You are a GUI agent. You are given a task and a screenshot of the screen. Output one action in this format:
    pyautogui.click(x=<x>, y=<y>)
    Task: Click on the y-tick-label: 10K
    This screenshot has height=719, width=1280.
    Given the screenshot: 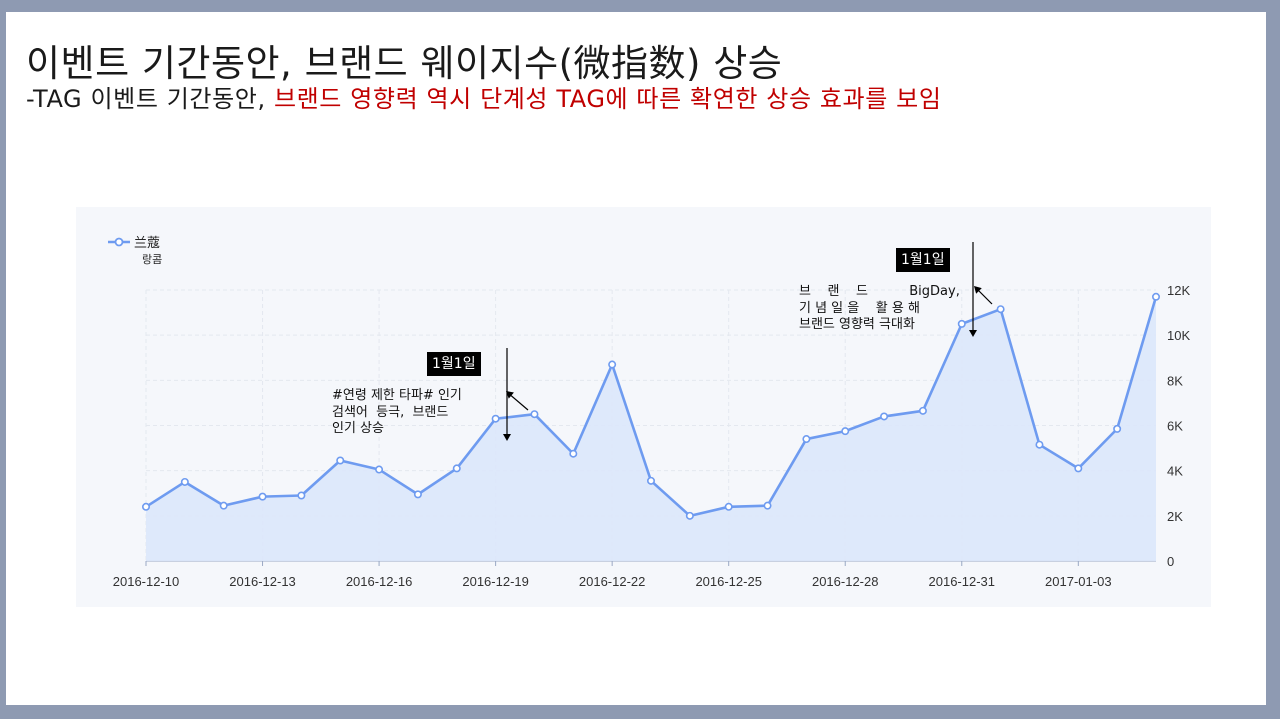 What is the action you would take?
    pyautogui.click(x=1178, y=335)
    